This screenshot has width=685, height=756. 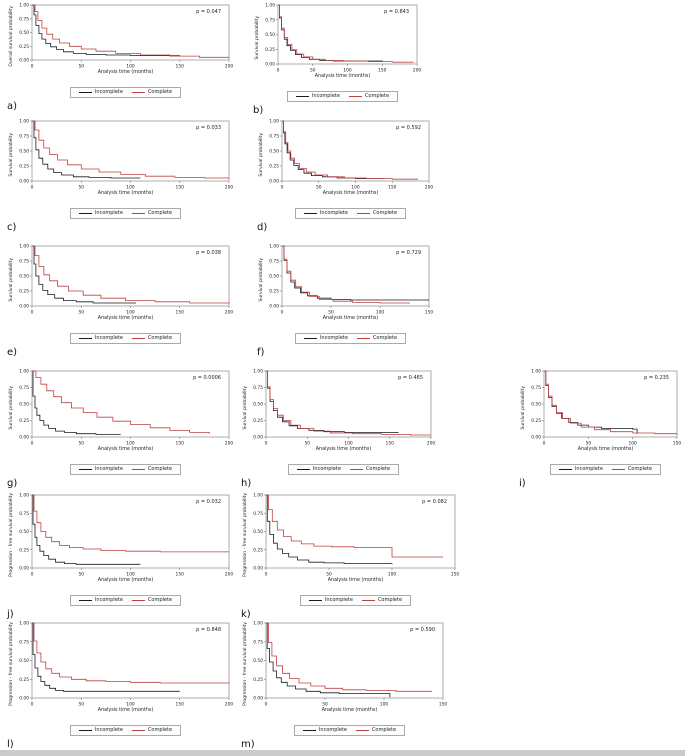 What do you see at coordinates (11, 535) in the screenshot?
I see `y-axis-label: Progression - free survival probability` at bounding box center [11, 535].